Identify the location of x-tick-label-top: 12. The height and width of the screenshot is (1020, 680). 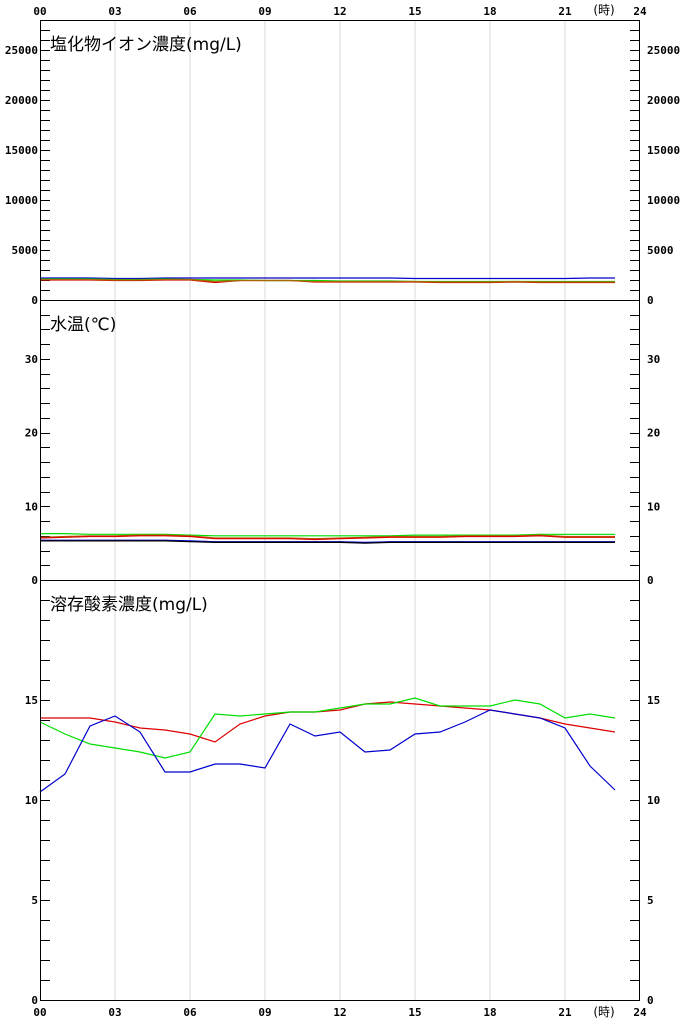
(339, 11).